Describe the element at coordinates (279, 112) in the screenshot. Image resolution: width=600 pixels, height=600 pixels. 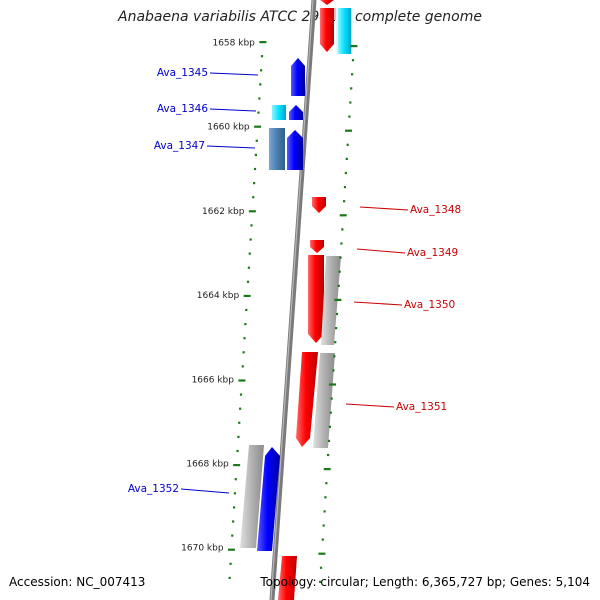
I see `gene-Ava_1346-partner` at that location.